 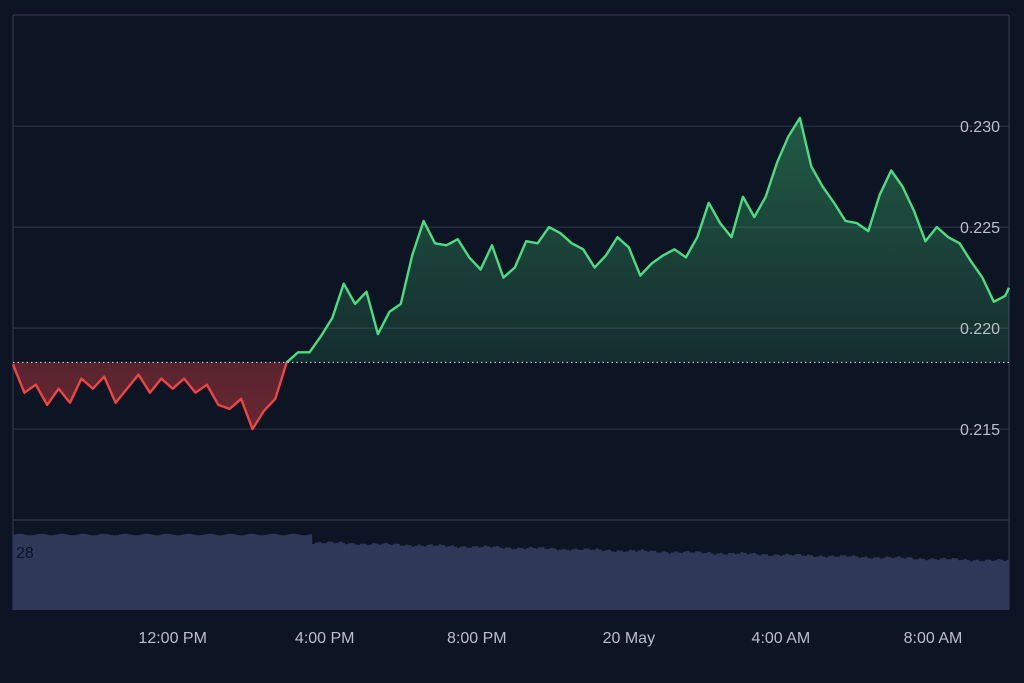 What do you see at coordinates (980, 329) in the screenshot?
I see `y-tick-label: 0.220` at bounding box center [980, 329].